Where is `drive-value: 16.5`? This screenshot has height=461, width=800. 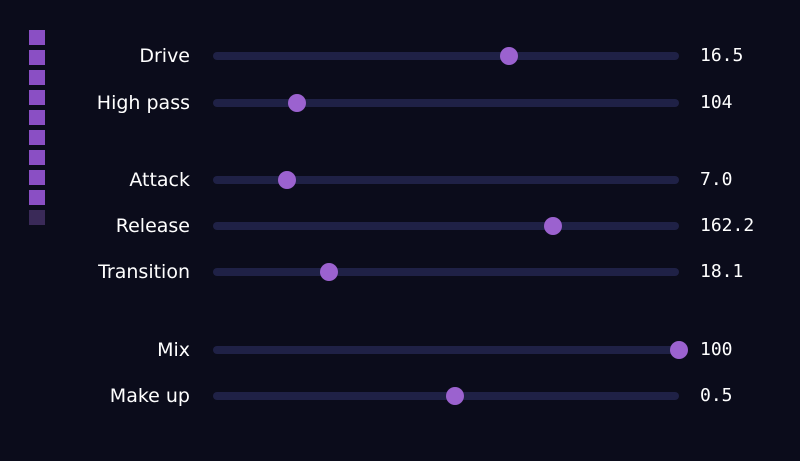 drive-value: 16.5 is located at coordinates (722, 55).